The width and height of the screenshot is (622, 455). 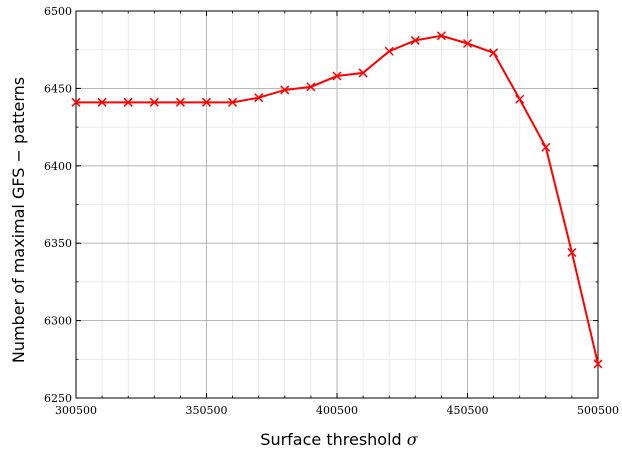 What do you see at coordinates (18, 220) in the screenshot?
I see `y-axis-label: Number of maximal GFS − patterns` at bounding box center [18, 220].